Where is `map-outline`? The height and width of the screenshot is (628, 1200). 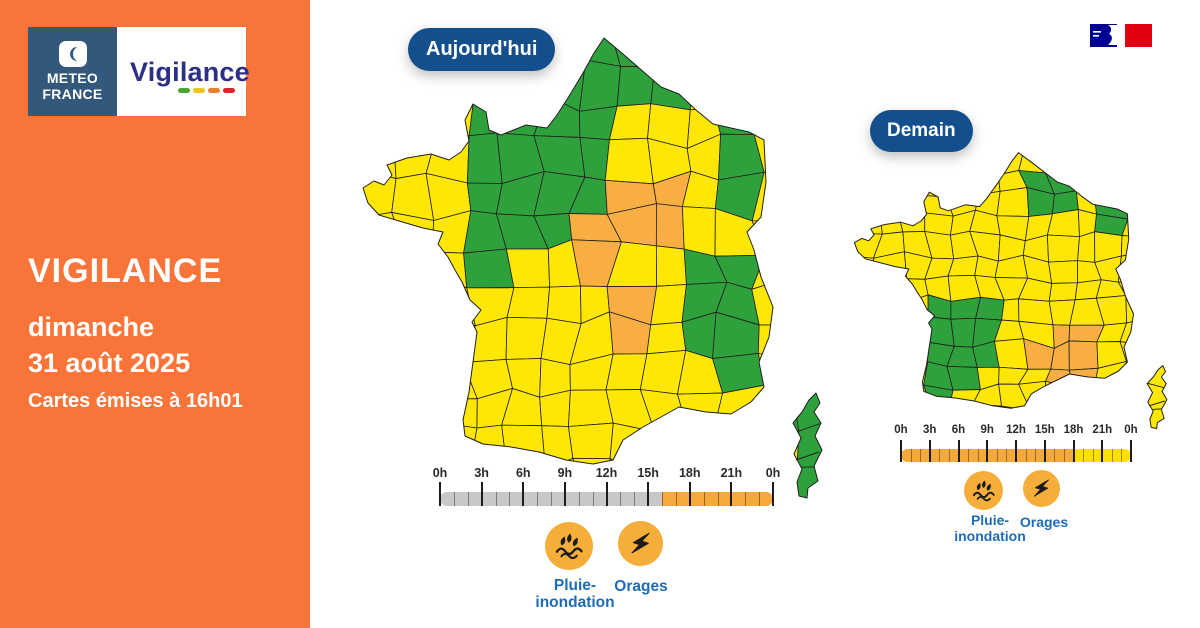
map-outline is located at coordinates (993, 281).